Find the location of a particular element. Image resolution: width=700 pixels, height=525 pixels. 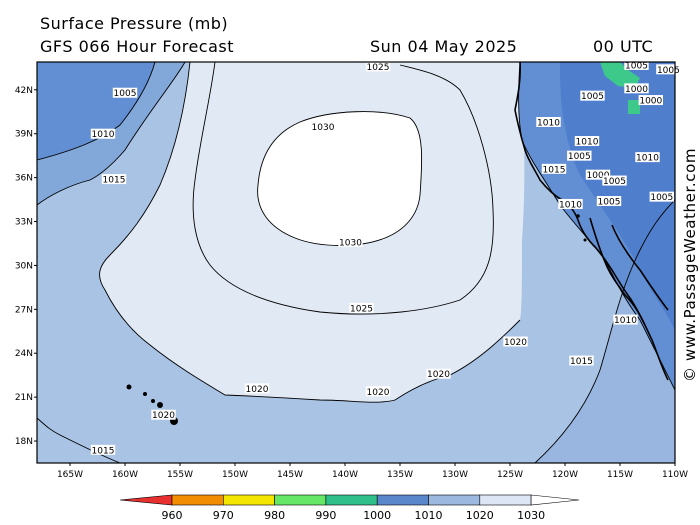

lat-tick-label: 18N is located at coordinates (24, 442).